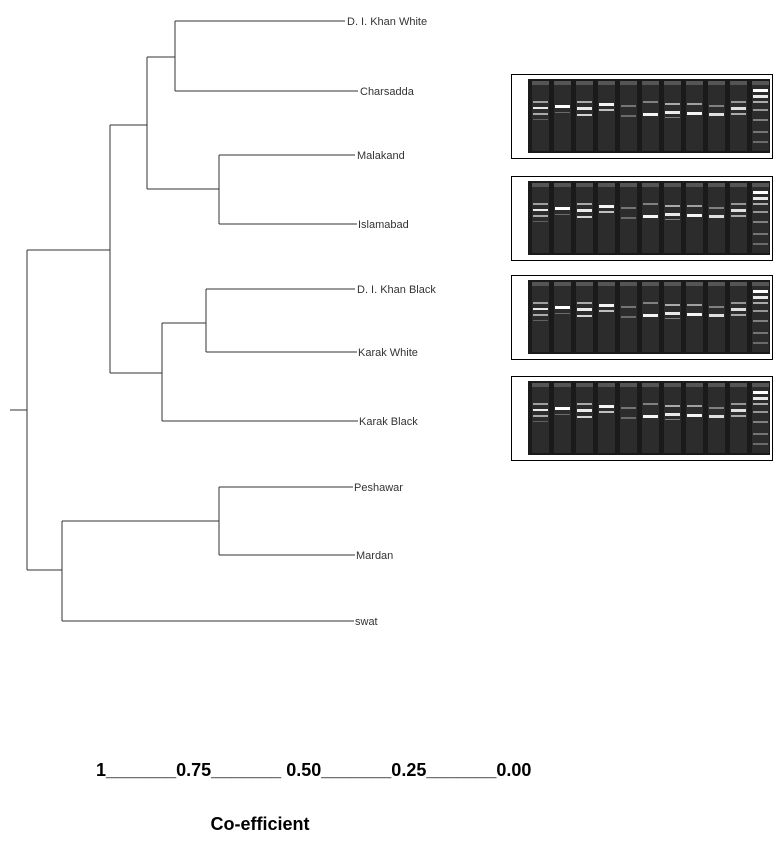  Describe the element at coordinates (388, 422) in the screenshot. I see `leaf-label-karak-black: Karak Black` at that location.